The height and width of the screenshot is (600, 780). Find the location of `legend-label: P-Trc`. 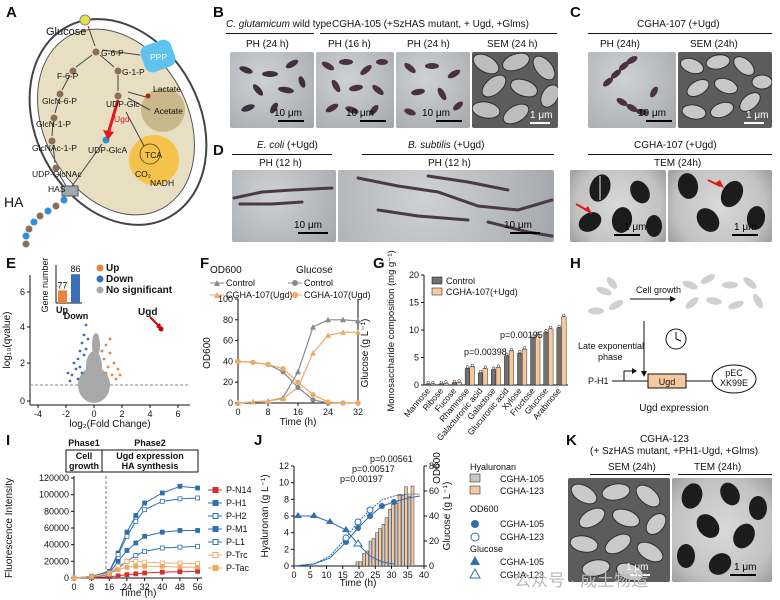

legend-label: P-Trc is located at coordinates (237, 555).